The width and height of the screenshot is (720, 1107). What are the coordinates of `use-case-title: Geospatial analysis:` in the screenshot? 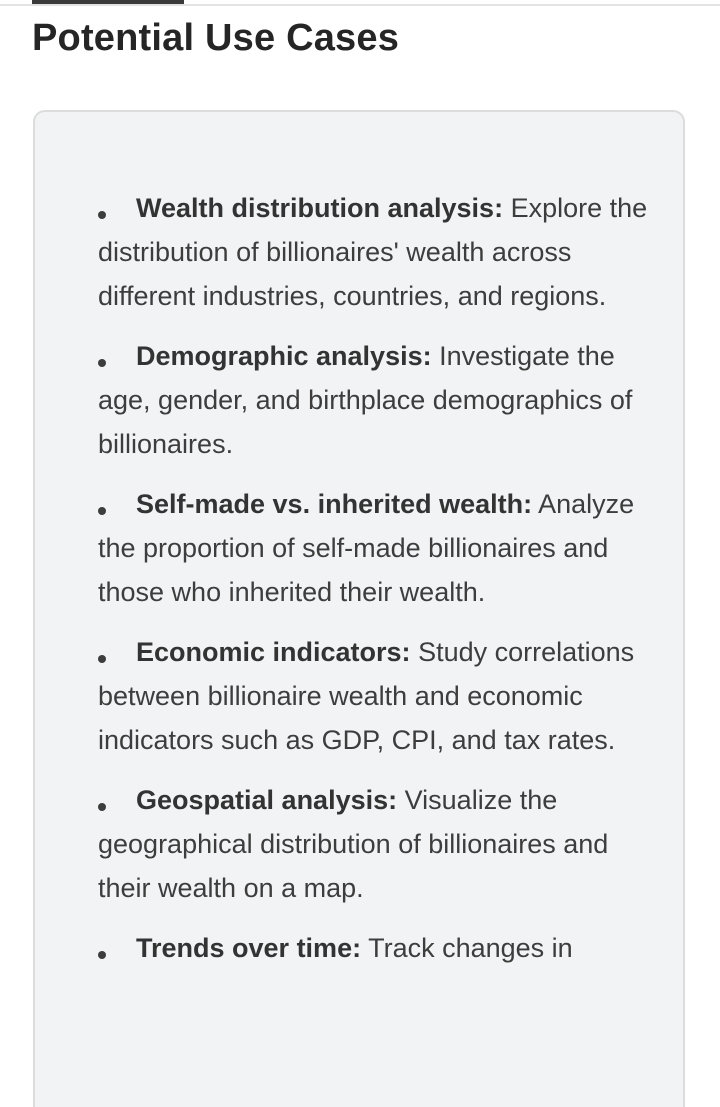 It's located at (267, 800).